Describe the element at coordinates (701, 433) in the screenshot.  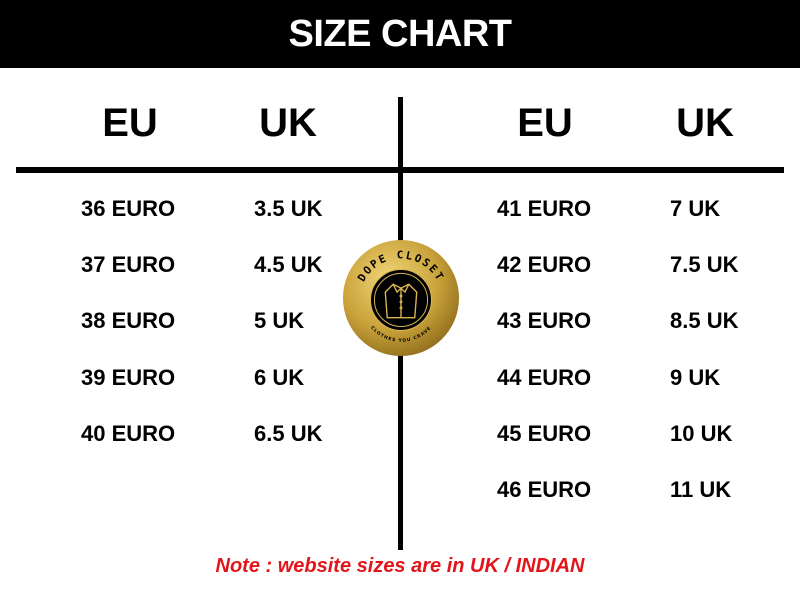
I see `right-uk-size: 10 UK` at that location.